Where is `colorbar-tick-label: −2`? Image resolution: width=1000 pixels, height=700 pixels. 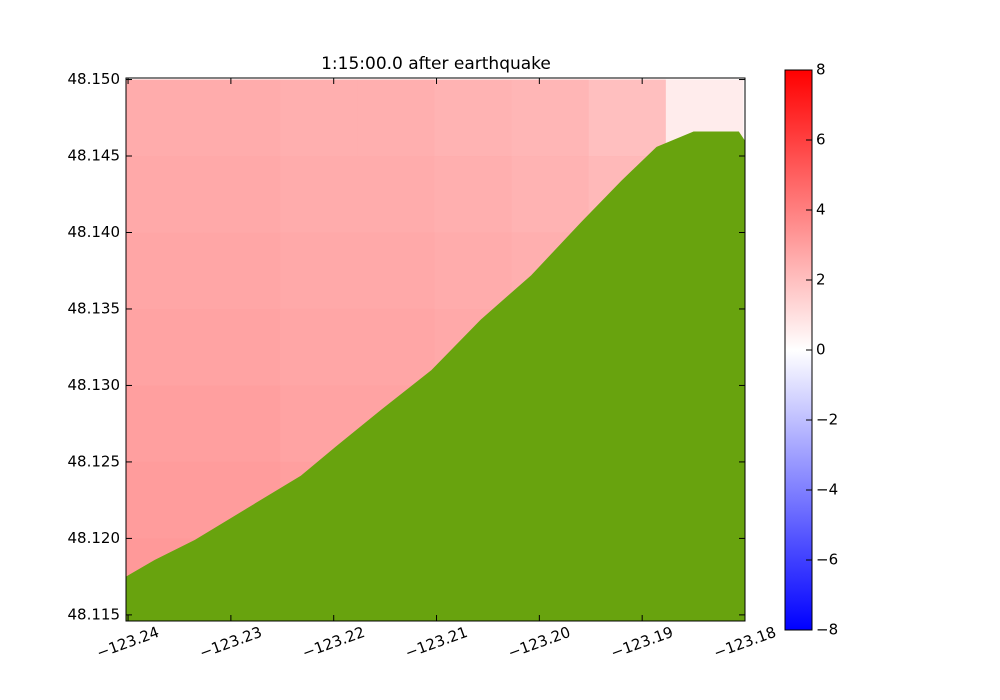
colorbar-tick-label: −2 is located at coordinates (827, 420).